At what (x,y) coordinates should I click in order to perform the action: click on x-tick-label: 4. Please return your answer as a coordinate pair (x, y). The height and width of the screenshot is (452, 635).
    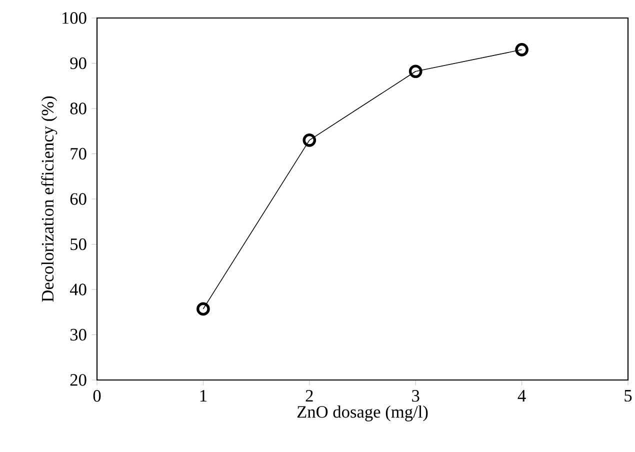
    Looking at the image, I should click on (522, 396).